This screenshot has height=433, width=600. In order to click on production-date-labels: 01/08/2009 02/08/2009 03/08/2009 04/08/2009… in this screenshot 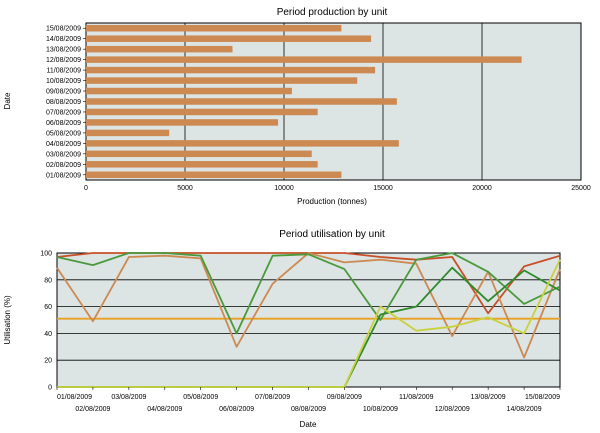, I will do `click(66, 102)`.